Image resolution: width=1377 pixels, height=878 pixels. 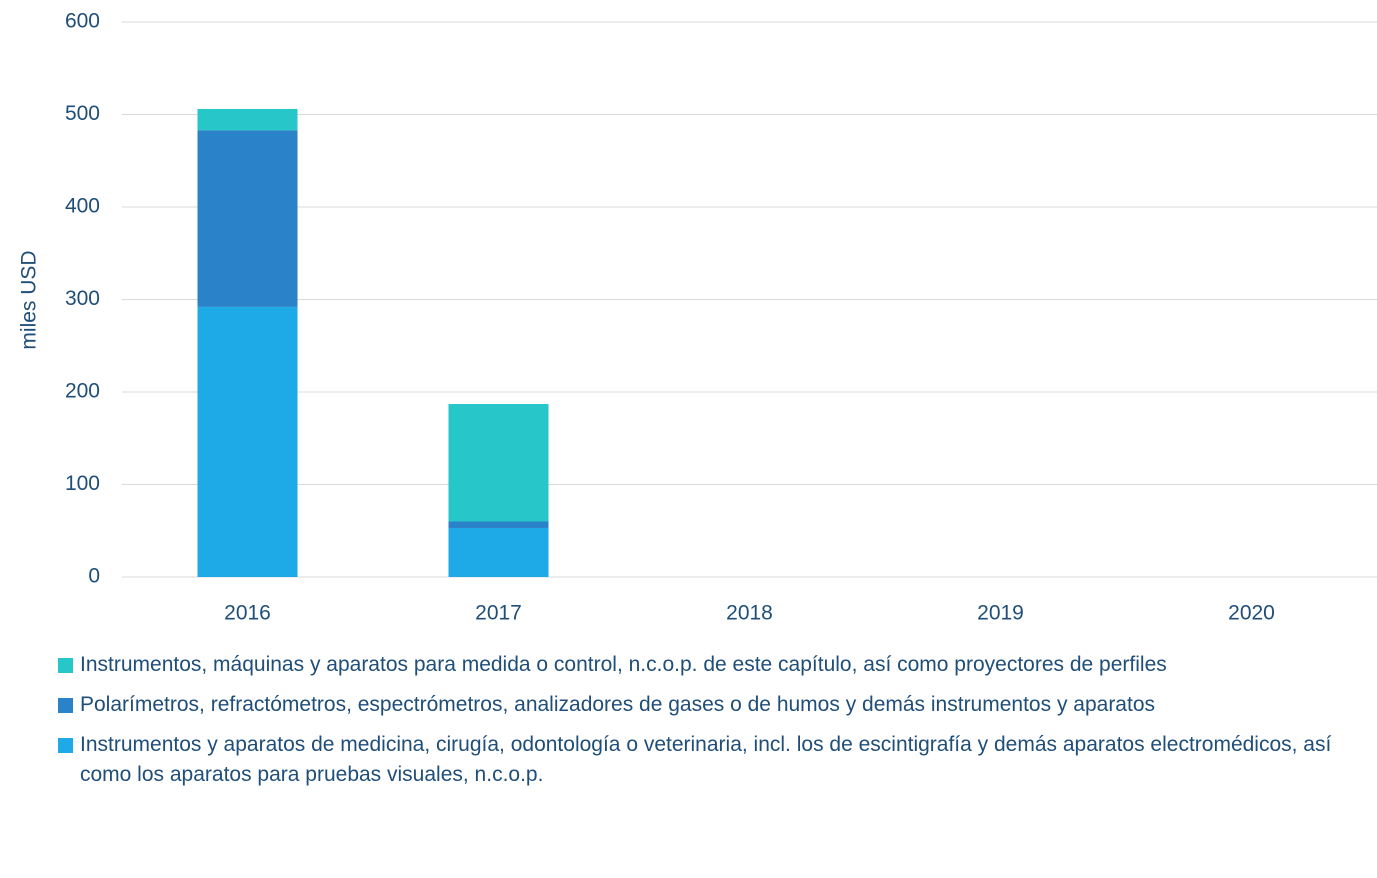 I want to click on x-tick-label: 2019, so click(x=1000, y=613).